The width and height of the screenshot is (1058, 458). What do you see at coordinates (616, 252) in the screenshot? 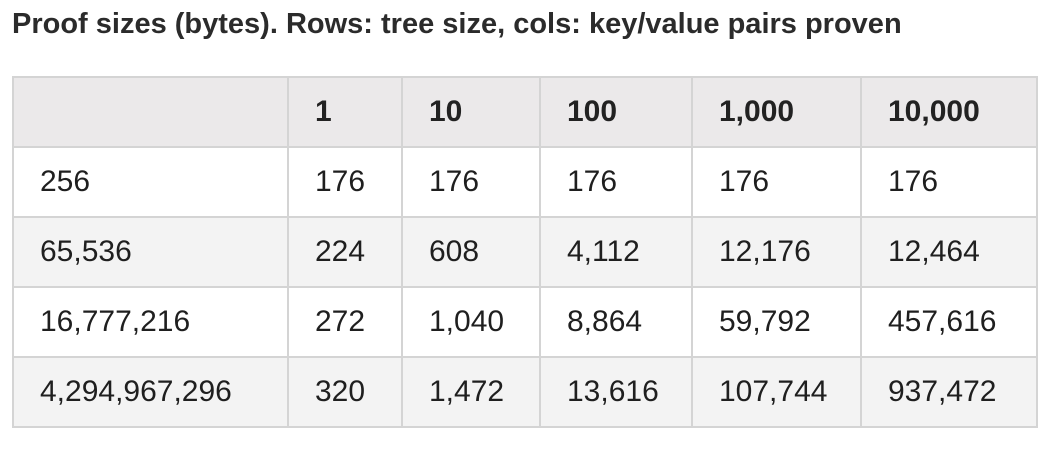
I see `table-cell: 4,112` at bounding box center [616, 252].